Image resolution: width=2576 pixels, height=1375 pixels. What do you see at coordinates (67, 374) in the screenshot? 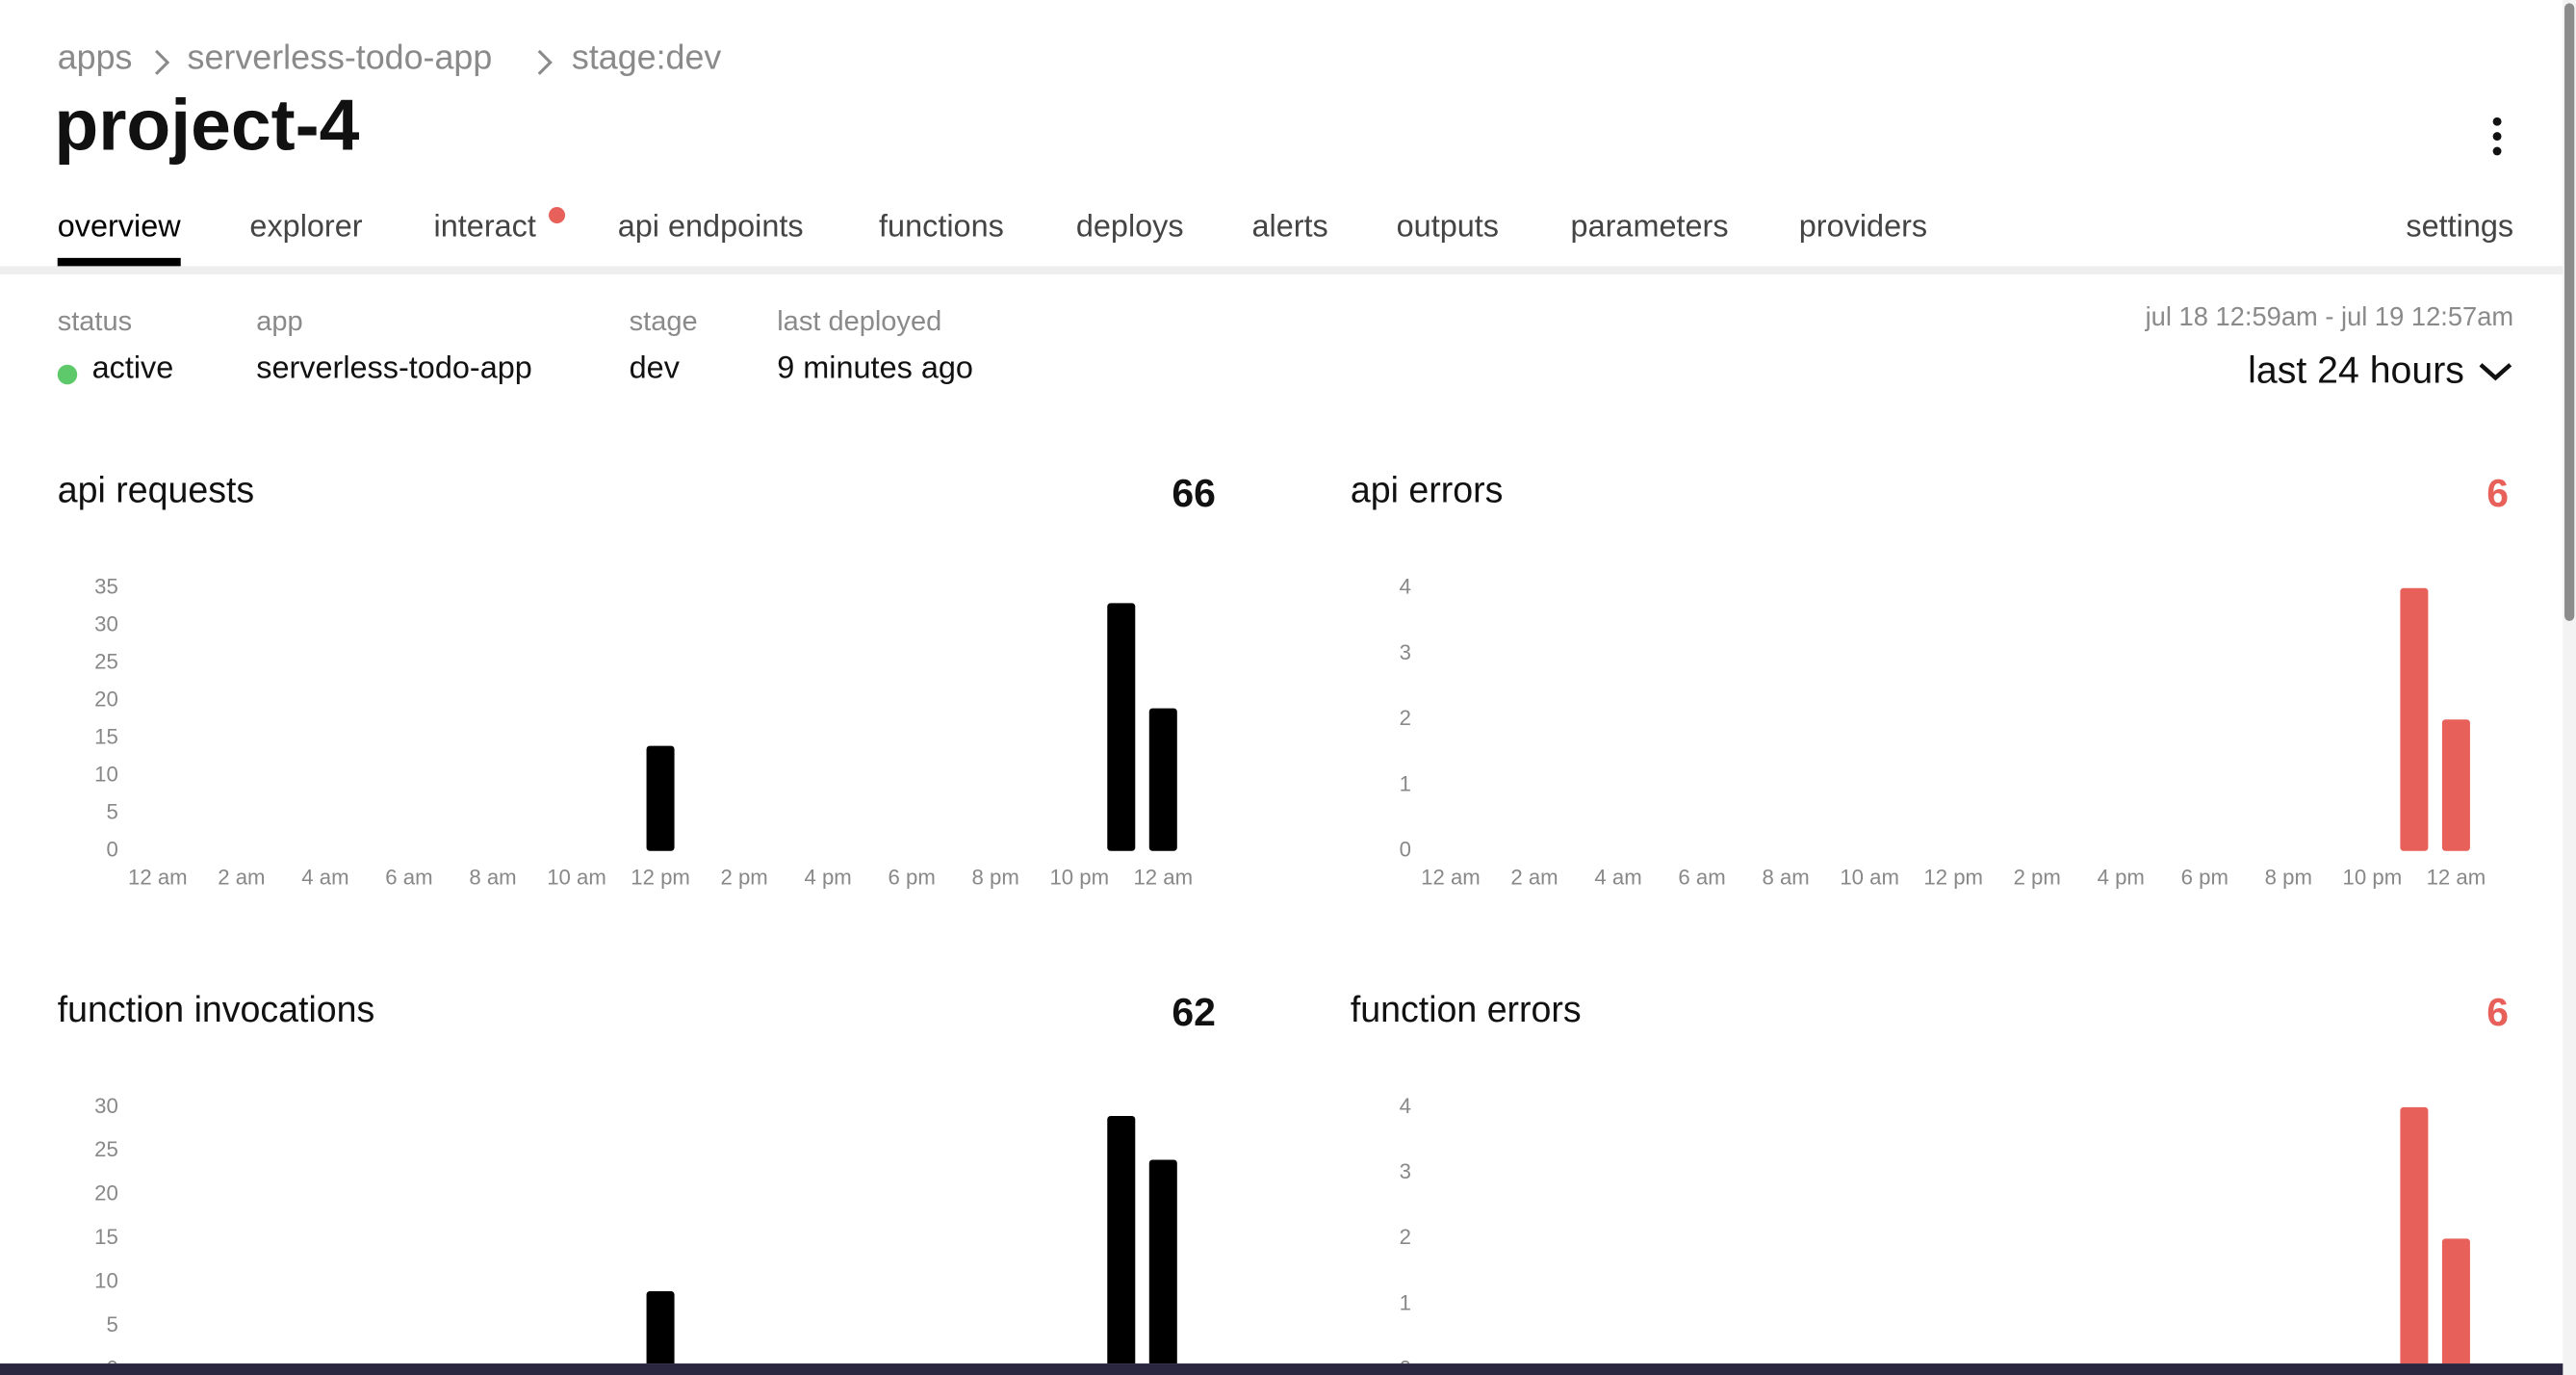
I see `status-dot` at bounding box center [67, 374].